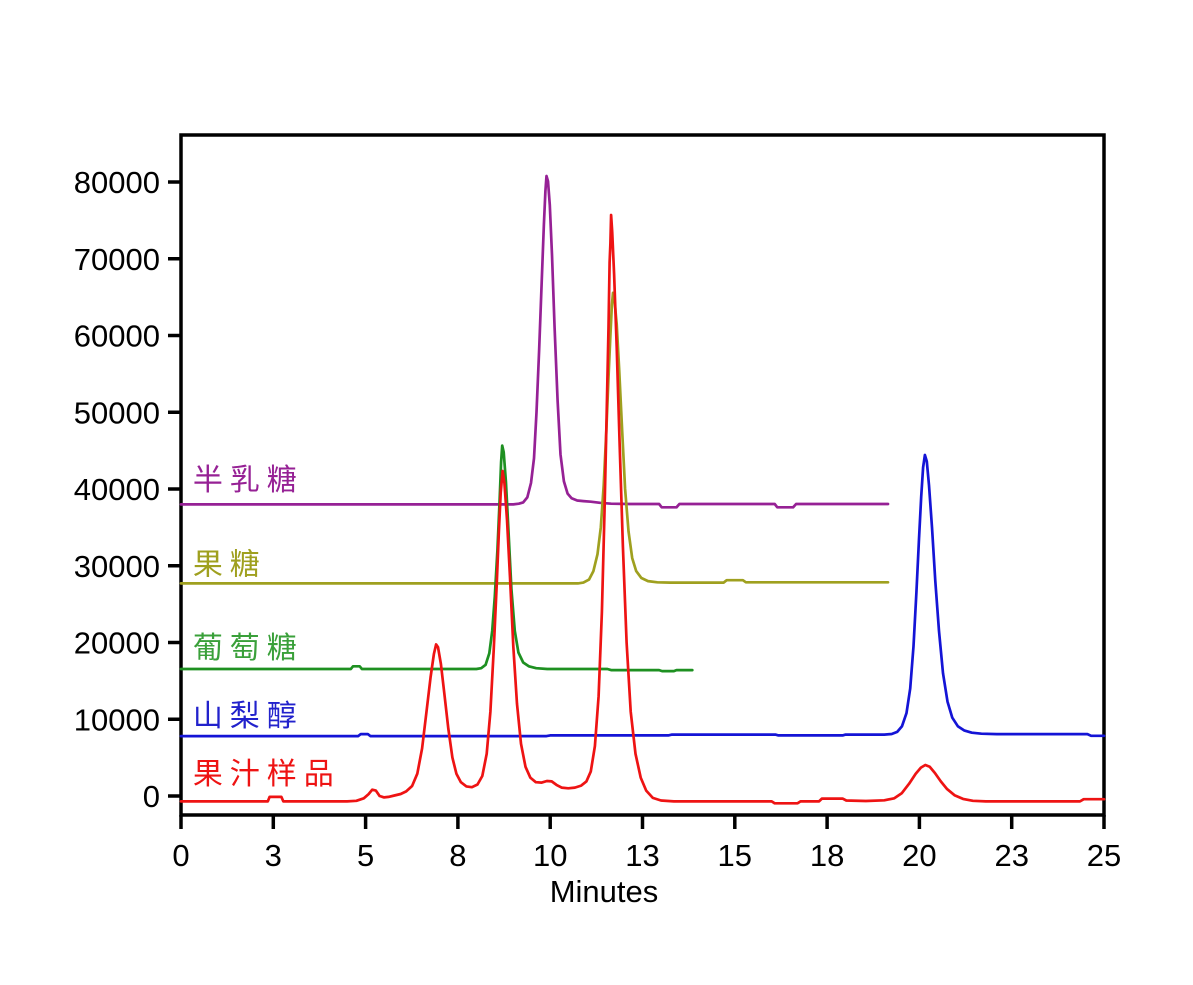 The height and width of the screenshot is (985, 1193). I want to click on y-tick-label: 30000, so click(117, 566).